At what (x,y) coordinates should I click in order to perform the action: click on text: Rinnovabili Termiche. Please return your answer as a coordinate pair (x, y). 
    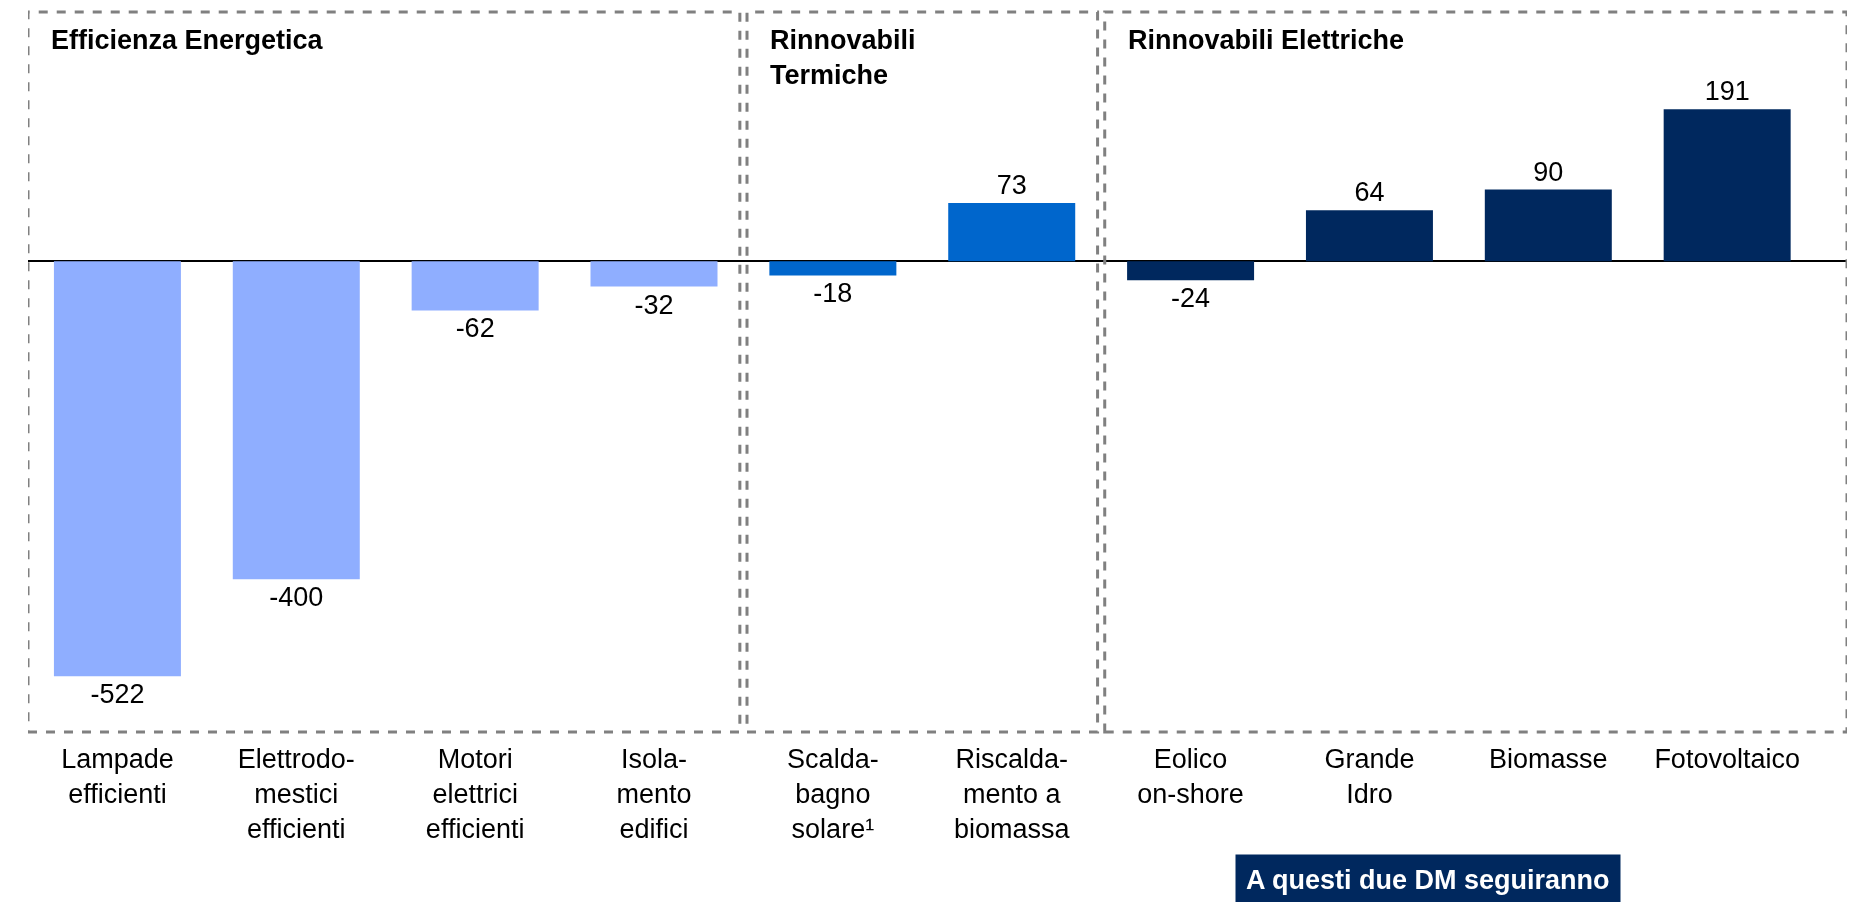
    Looking at the image, I should click on (843, 58).